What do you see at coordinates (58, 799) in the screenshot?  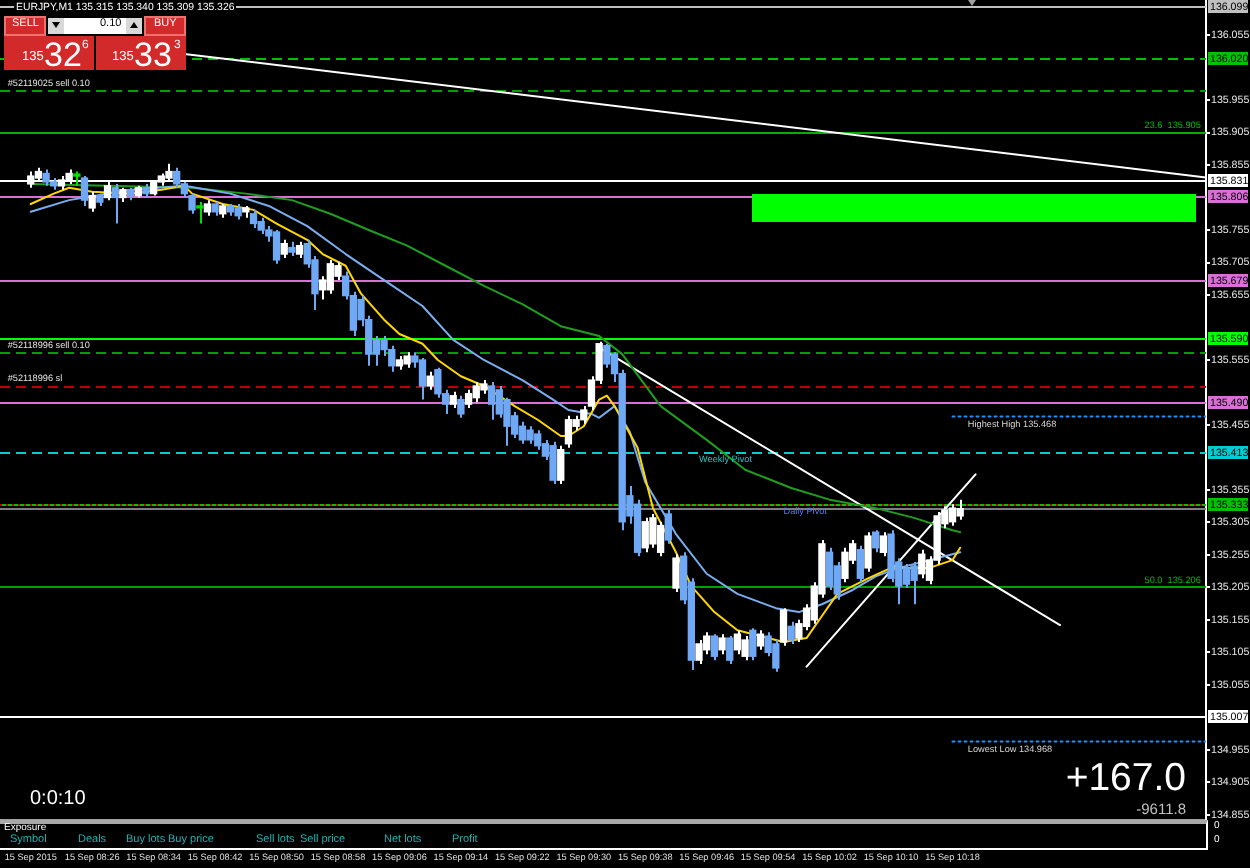 I see `annotation: 0:0:10` at bounding box center [58, 799].